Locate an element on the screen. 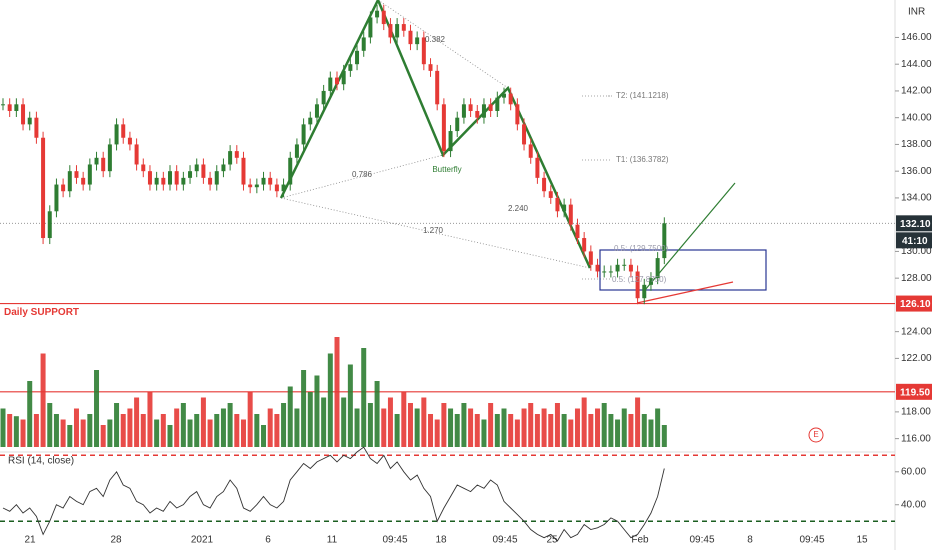 The width and height of the screenshot is (932, 550). y-tick-label: 144.00 is located at coordinates (916, 64).